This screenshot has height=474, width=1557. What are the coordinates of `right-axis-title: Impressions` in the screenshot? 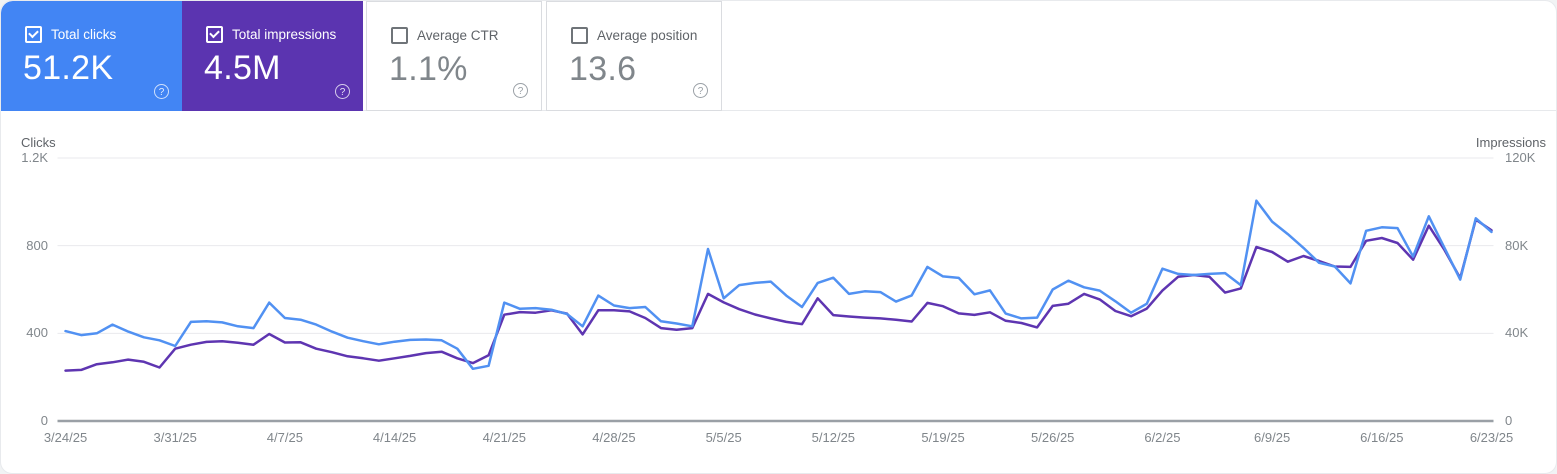 It's located at (1510, 142).